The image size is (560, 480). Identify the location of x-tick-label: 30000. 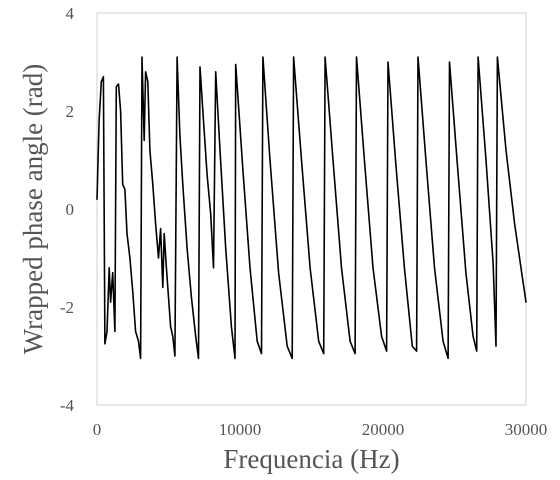
(526, 429).